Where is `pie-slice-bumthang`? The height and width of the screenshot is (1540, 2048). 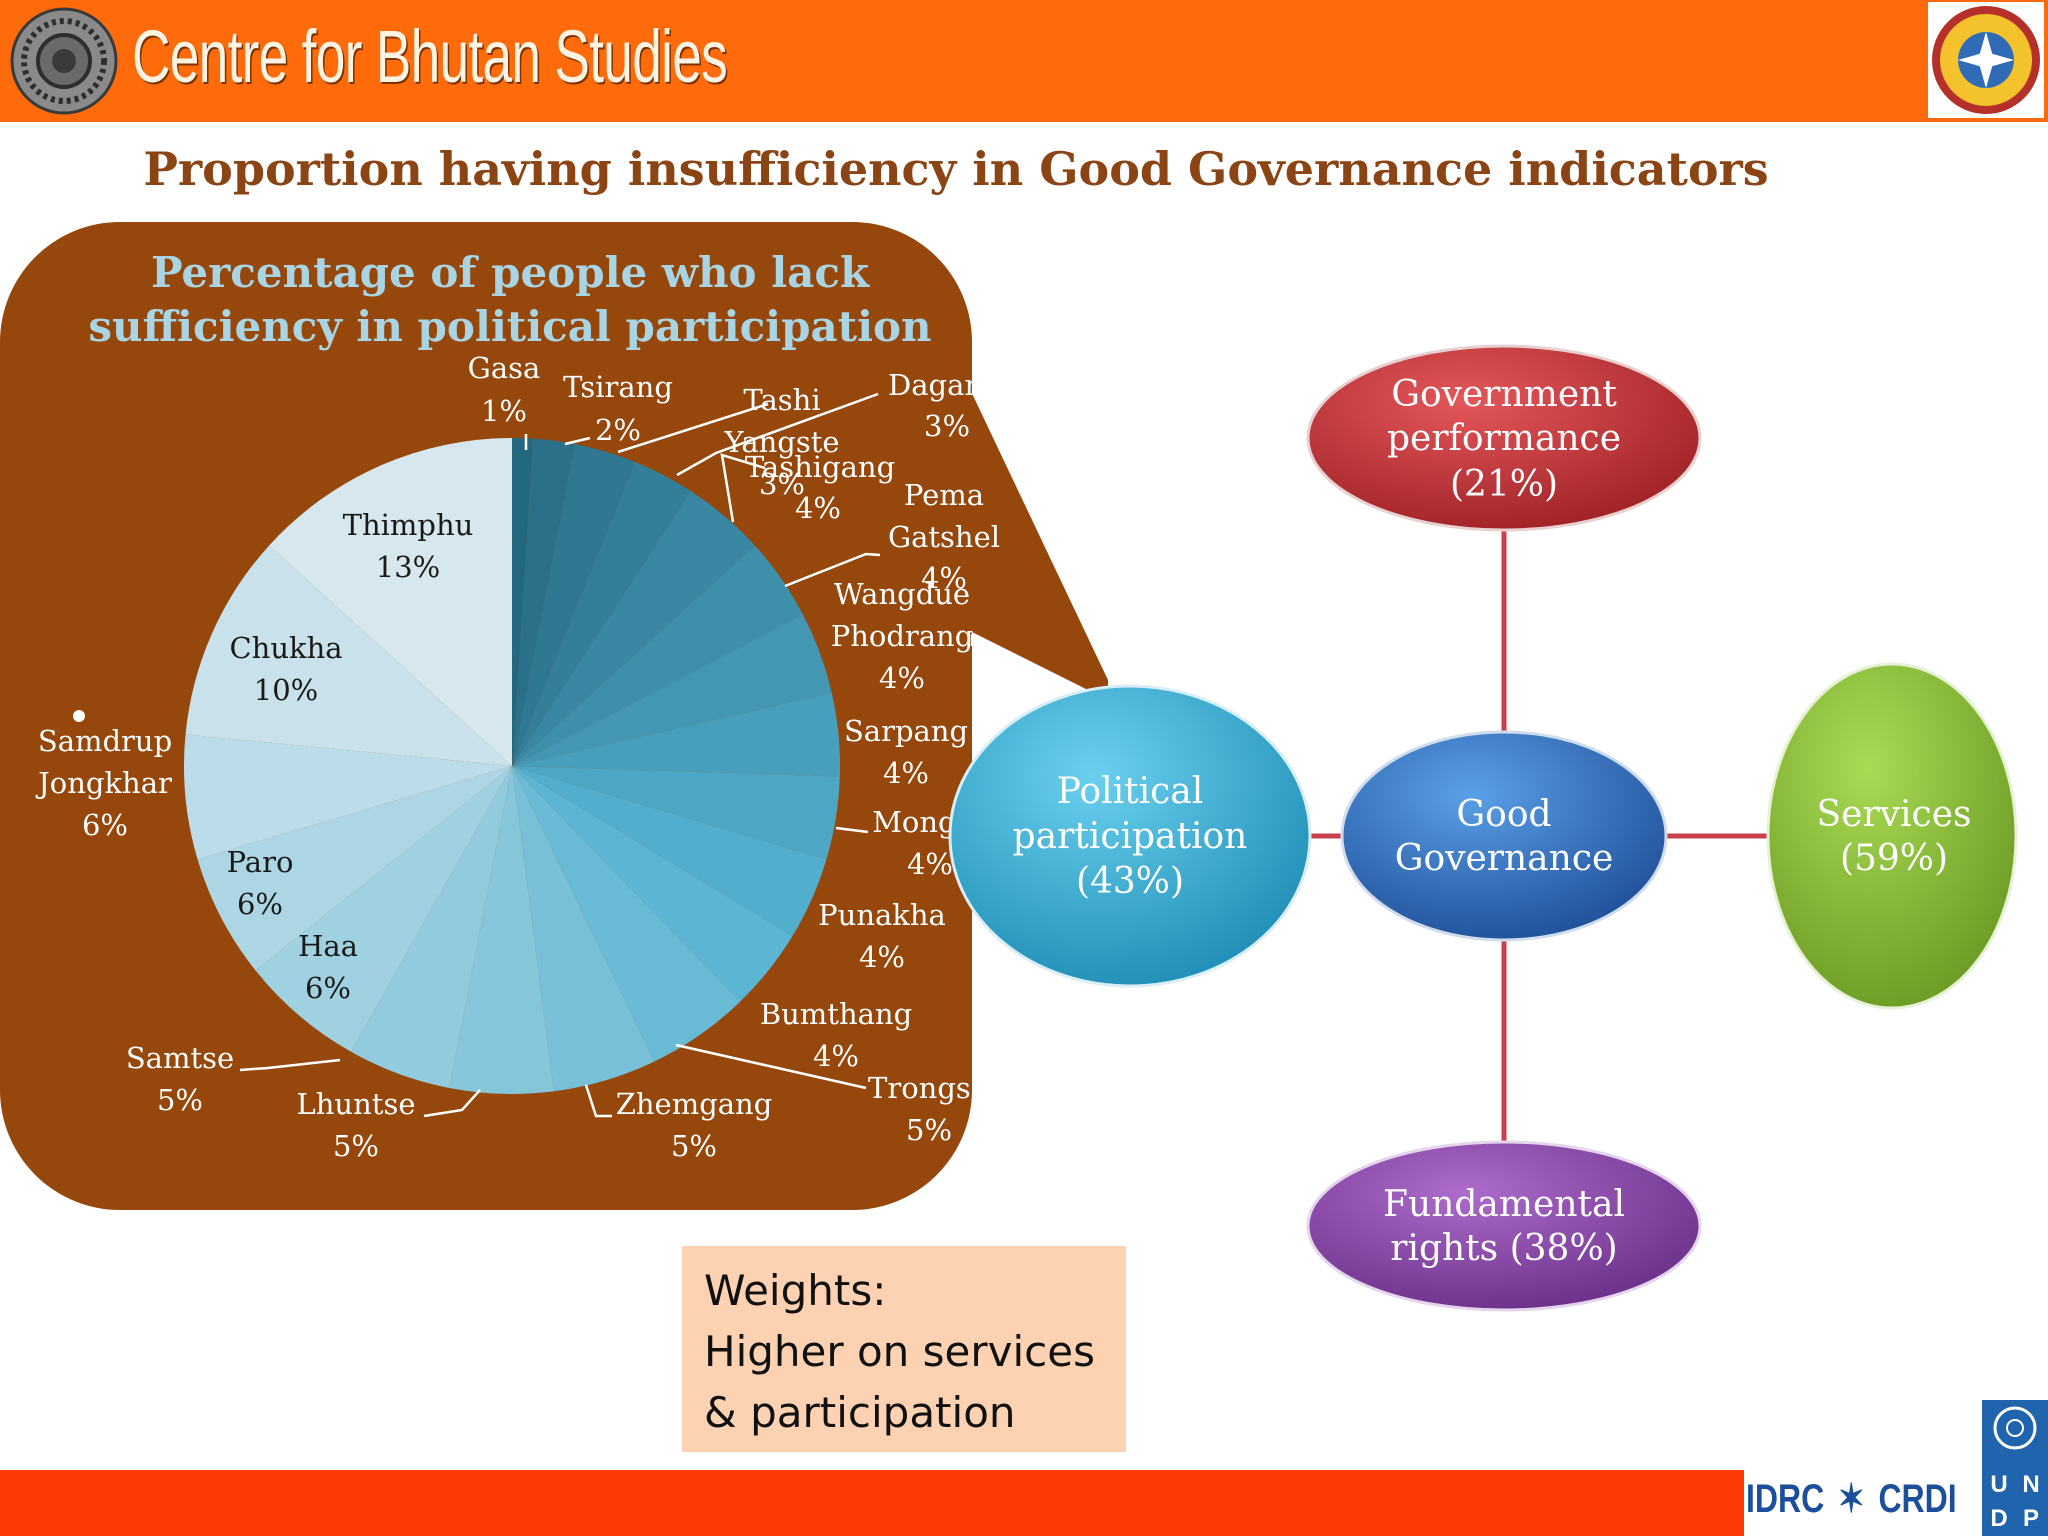
pie-slice-bumthang is located at coordinates (652, 884).